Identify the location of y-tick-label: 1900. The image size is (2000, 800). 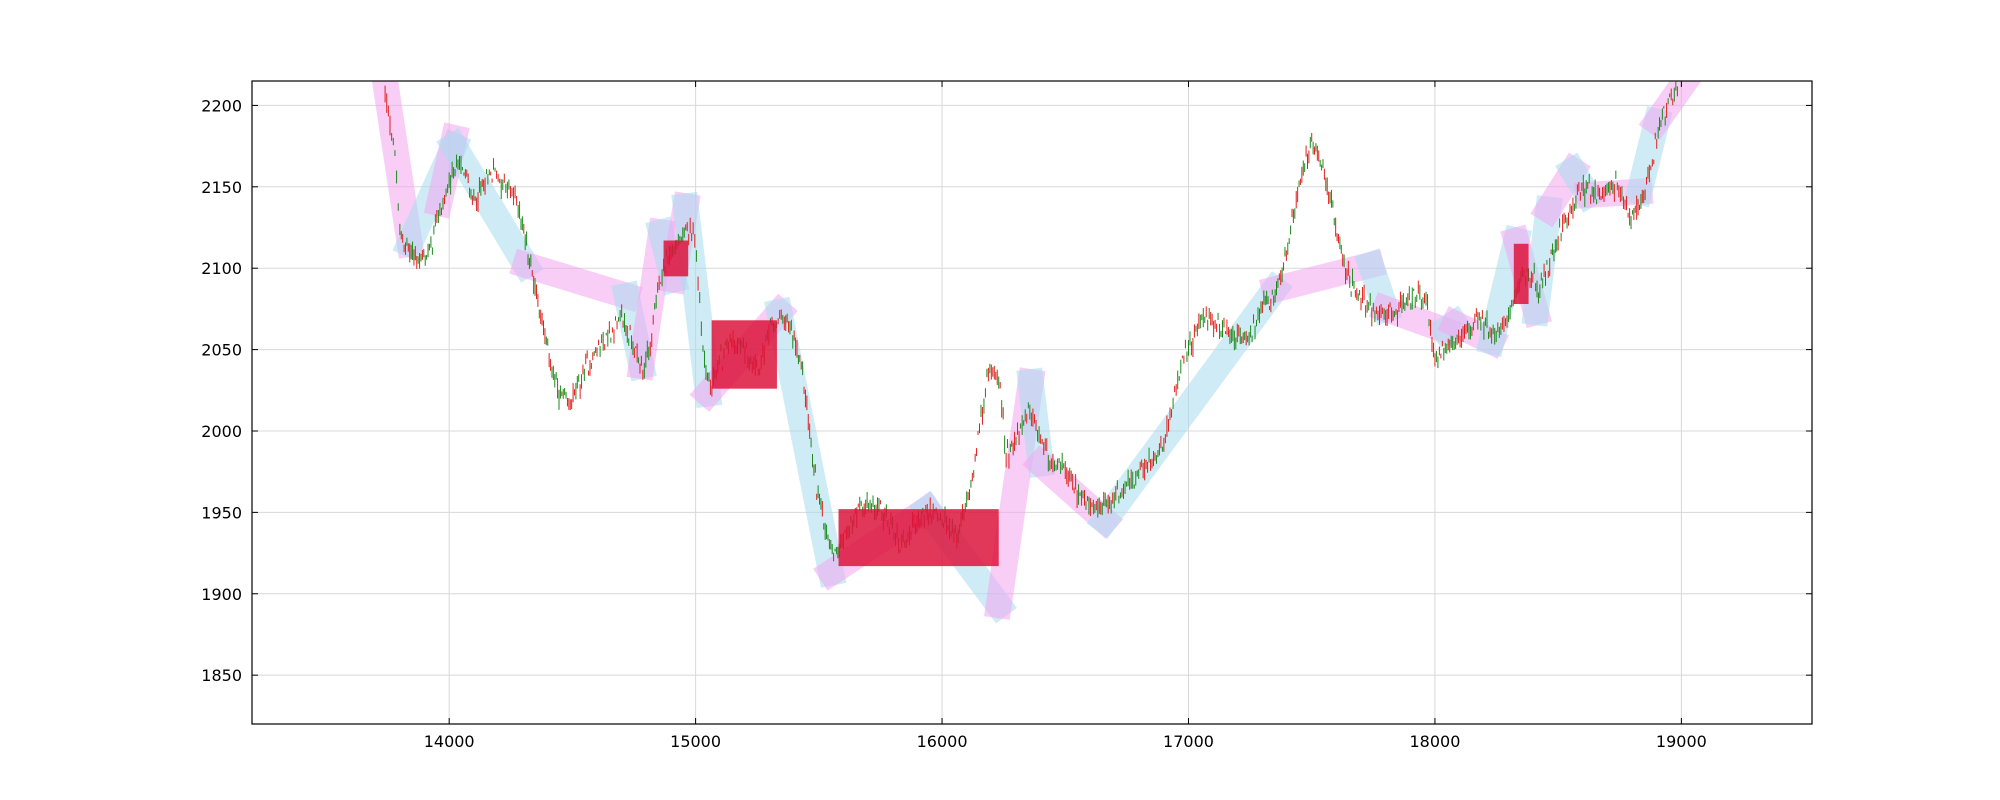
(221, 594).